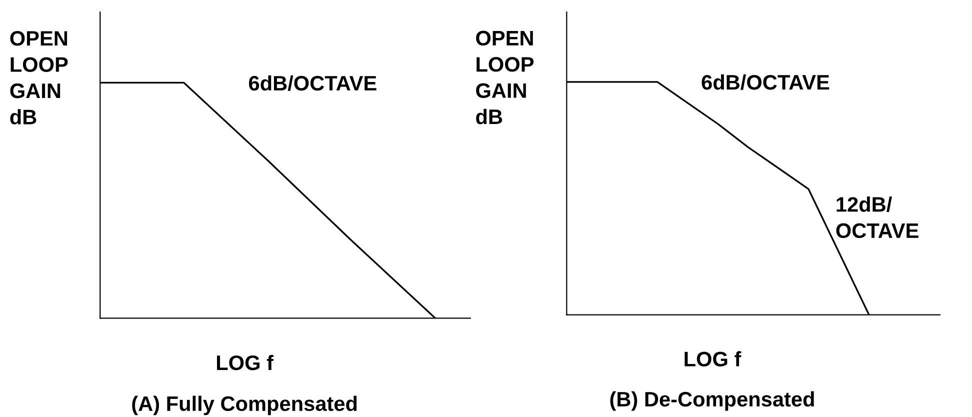 This screenshot has height=417, width=972. Describe the element at coordinates (244, 406) in the screenshot. I see `text: (A) Fully Compensated` at that location.